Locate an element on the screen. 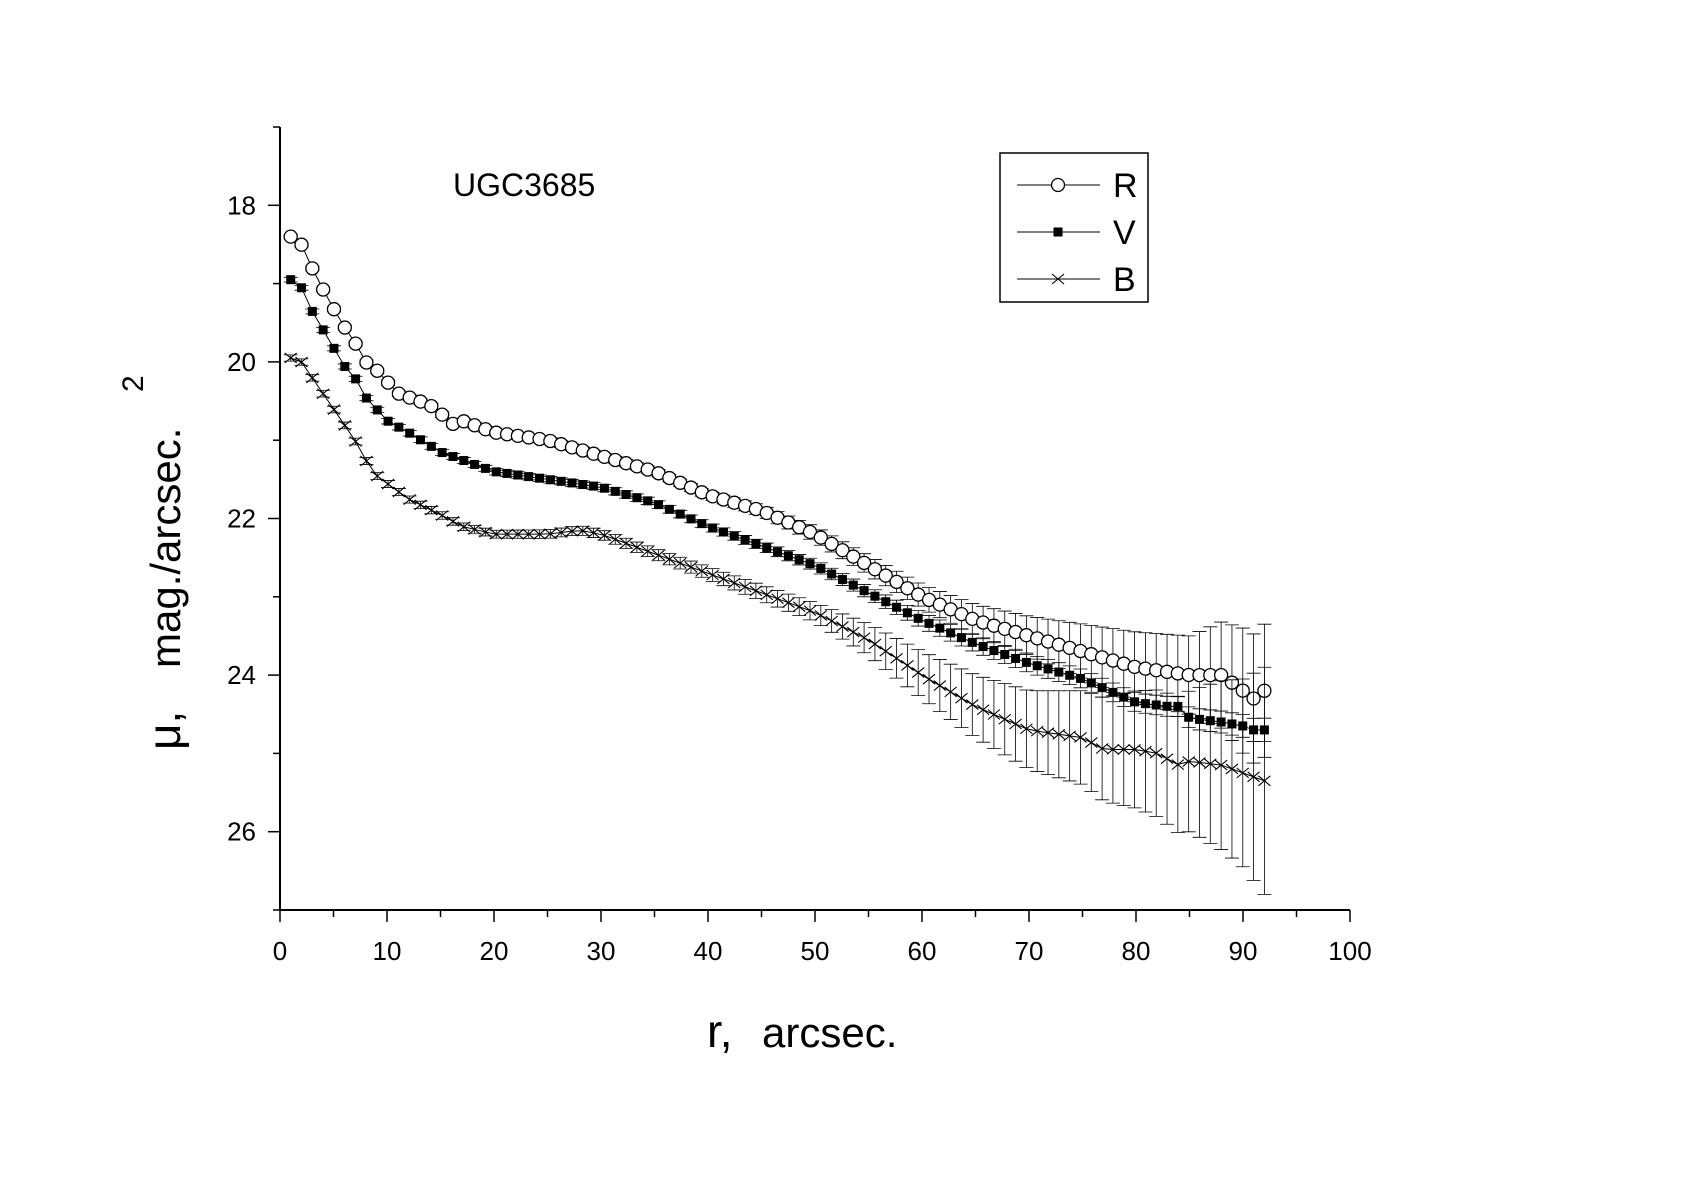  x-tick-label: 20 is located at coordinates (494, 951).